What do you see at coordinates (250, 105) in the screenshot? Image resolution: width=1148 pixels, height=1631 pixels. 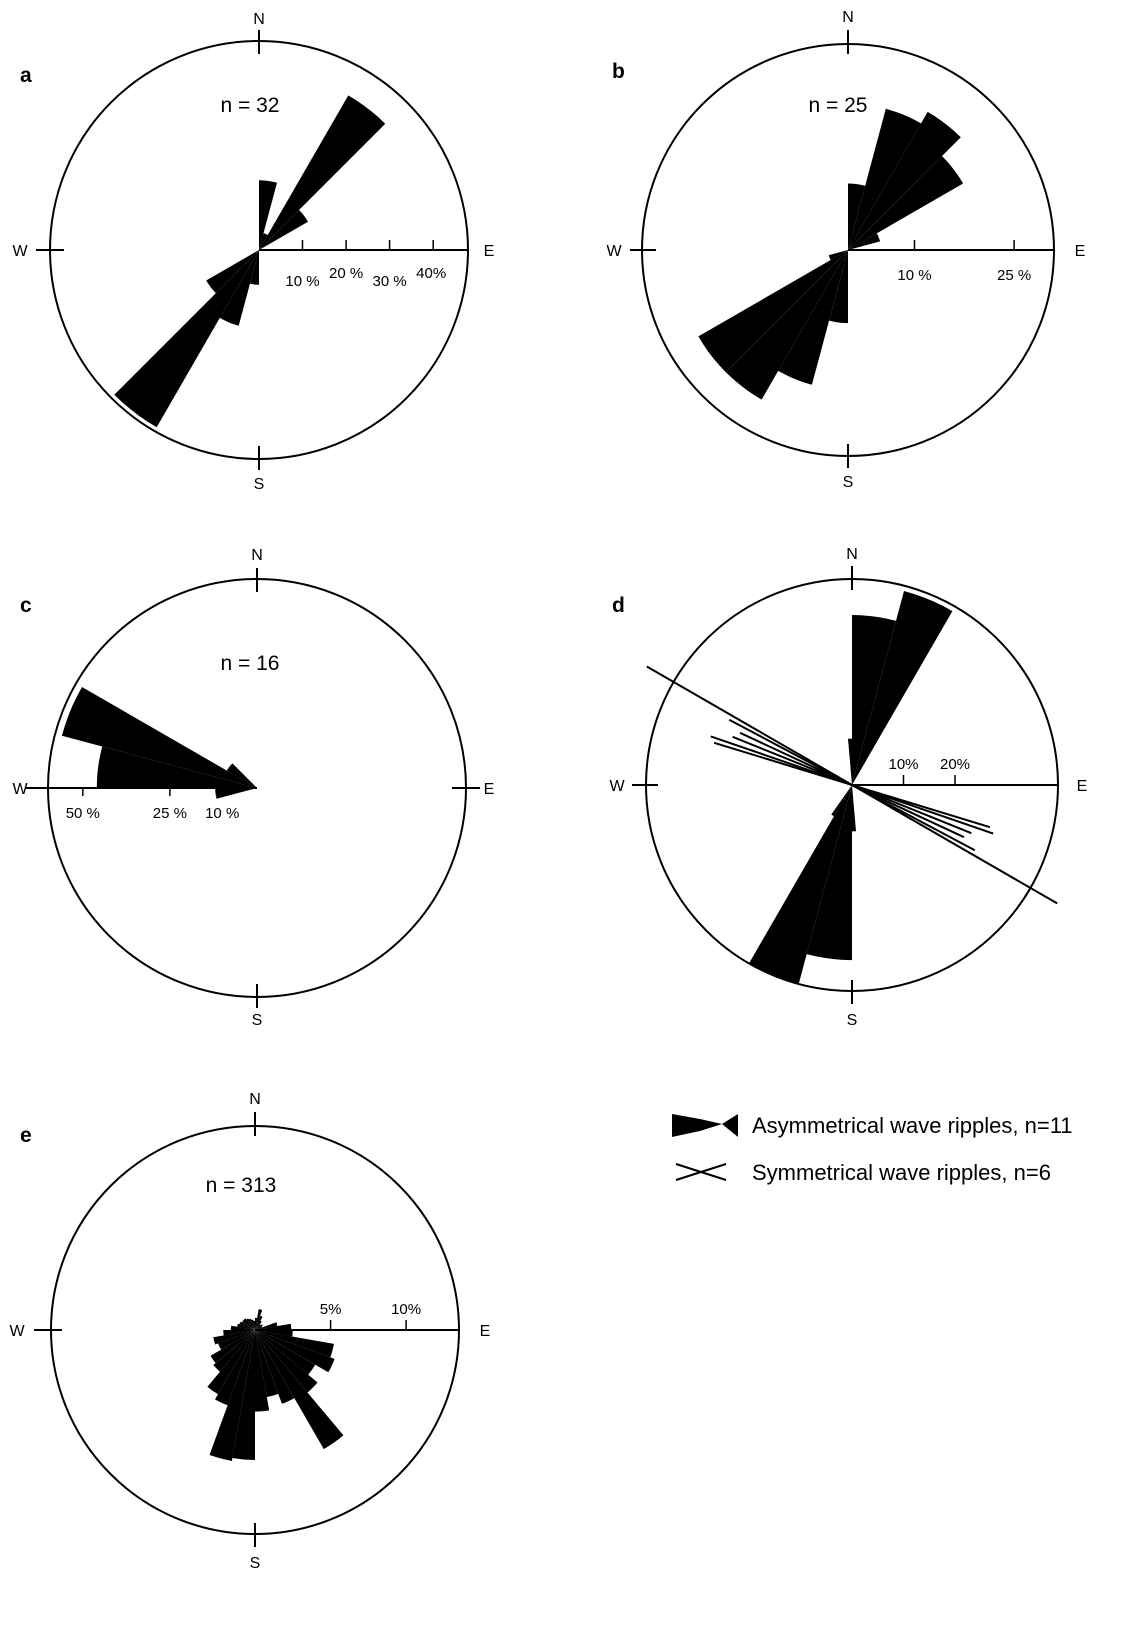 I see `sample-count: n = 32` at bounding box center [250, 105].